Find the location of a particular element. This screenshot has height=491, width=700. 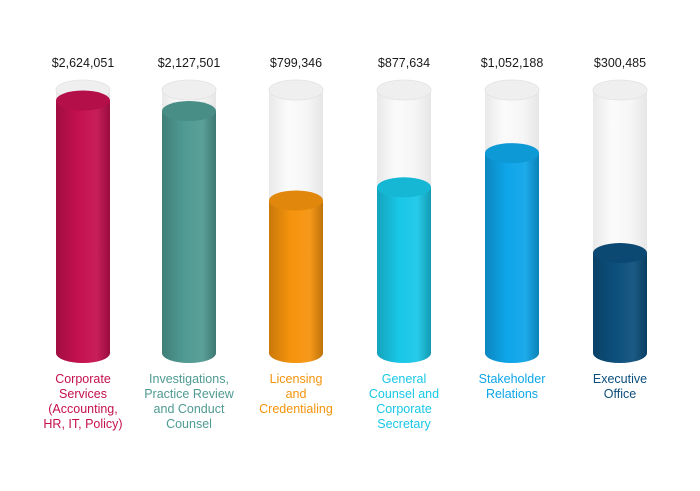

value-label: $799,346 is located at coordinates (296, 63).